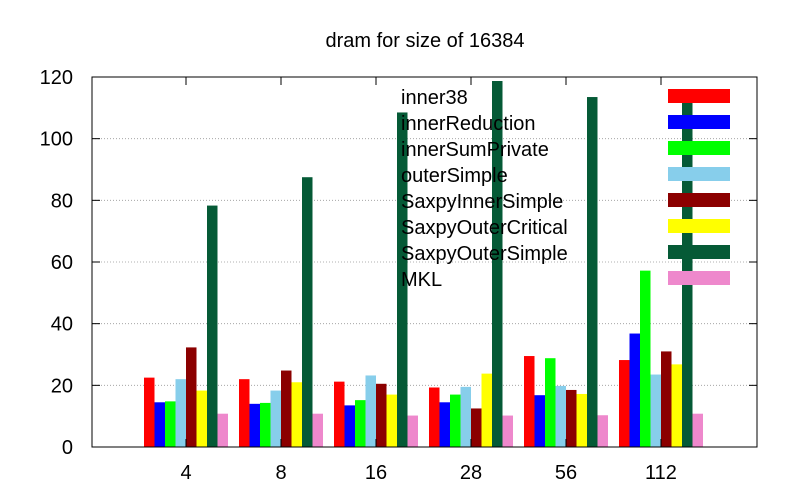 The height and width of the screenshot is (500, 800). Describe the element at coordinates (699, 122) in the screenshot. I see `legend-swatch-innerReduction` at that location.